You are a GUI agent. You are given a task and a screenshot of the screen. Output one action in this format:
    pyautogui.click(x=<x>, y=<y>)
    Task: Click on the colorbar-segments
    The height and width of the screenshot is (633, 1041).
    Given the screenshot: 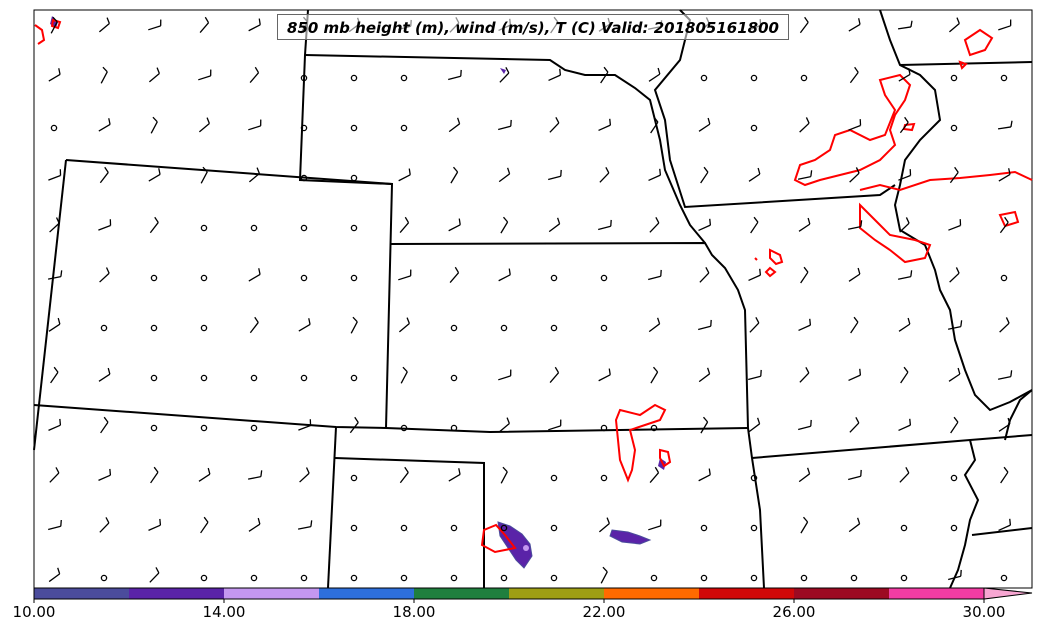 What is the action you would take?
    pyautogui.click(x=509, y=593)
    